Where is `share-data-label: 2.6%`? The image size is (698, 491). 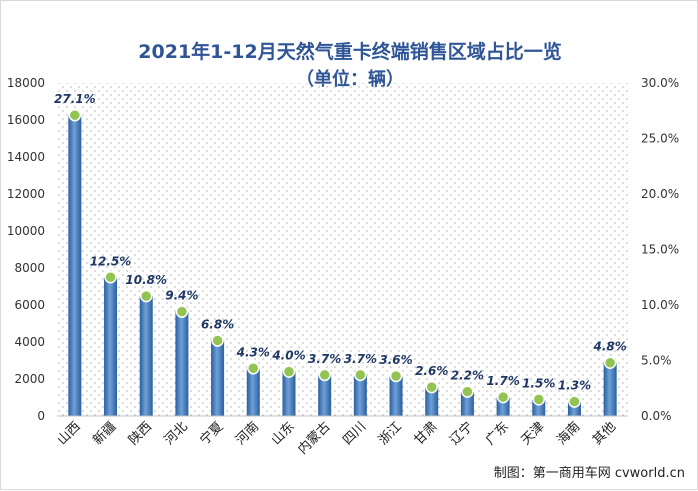 share-data-label: 2.6% is located at coordinates (431, 371).